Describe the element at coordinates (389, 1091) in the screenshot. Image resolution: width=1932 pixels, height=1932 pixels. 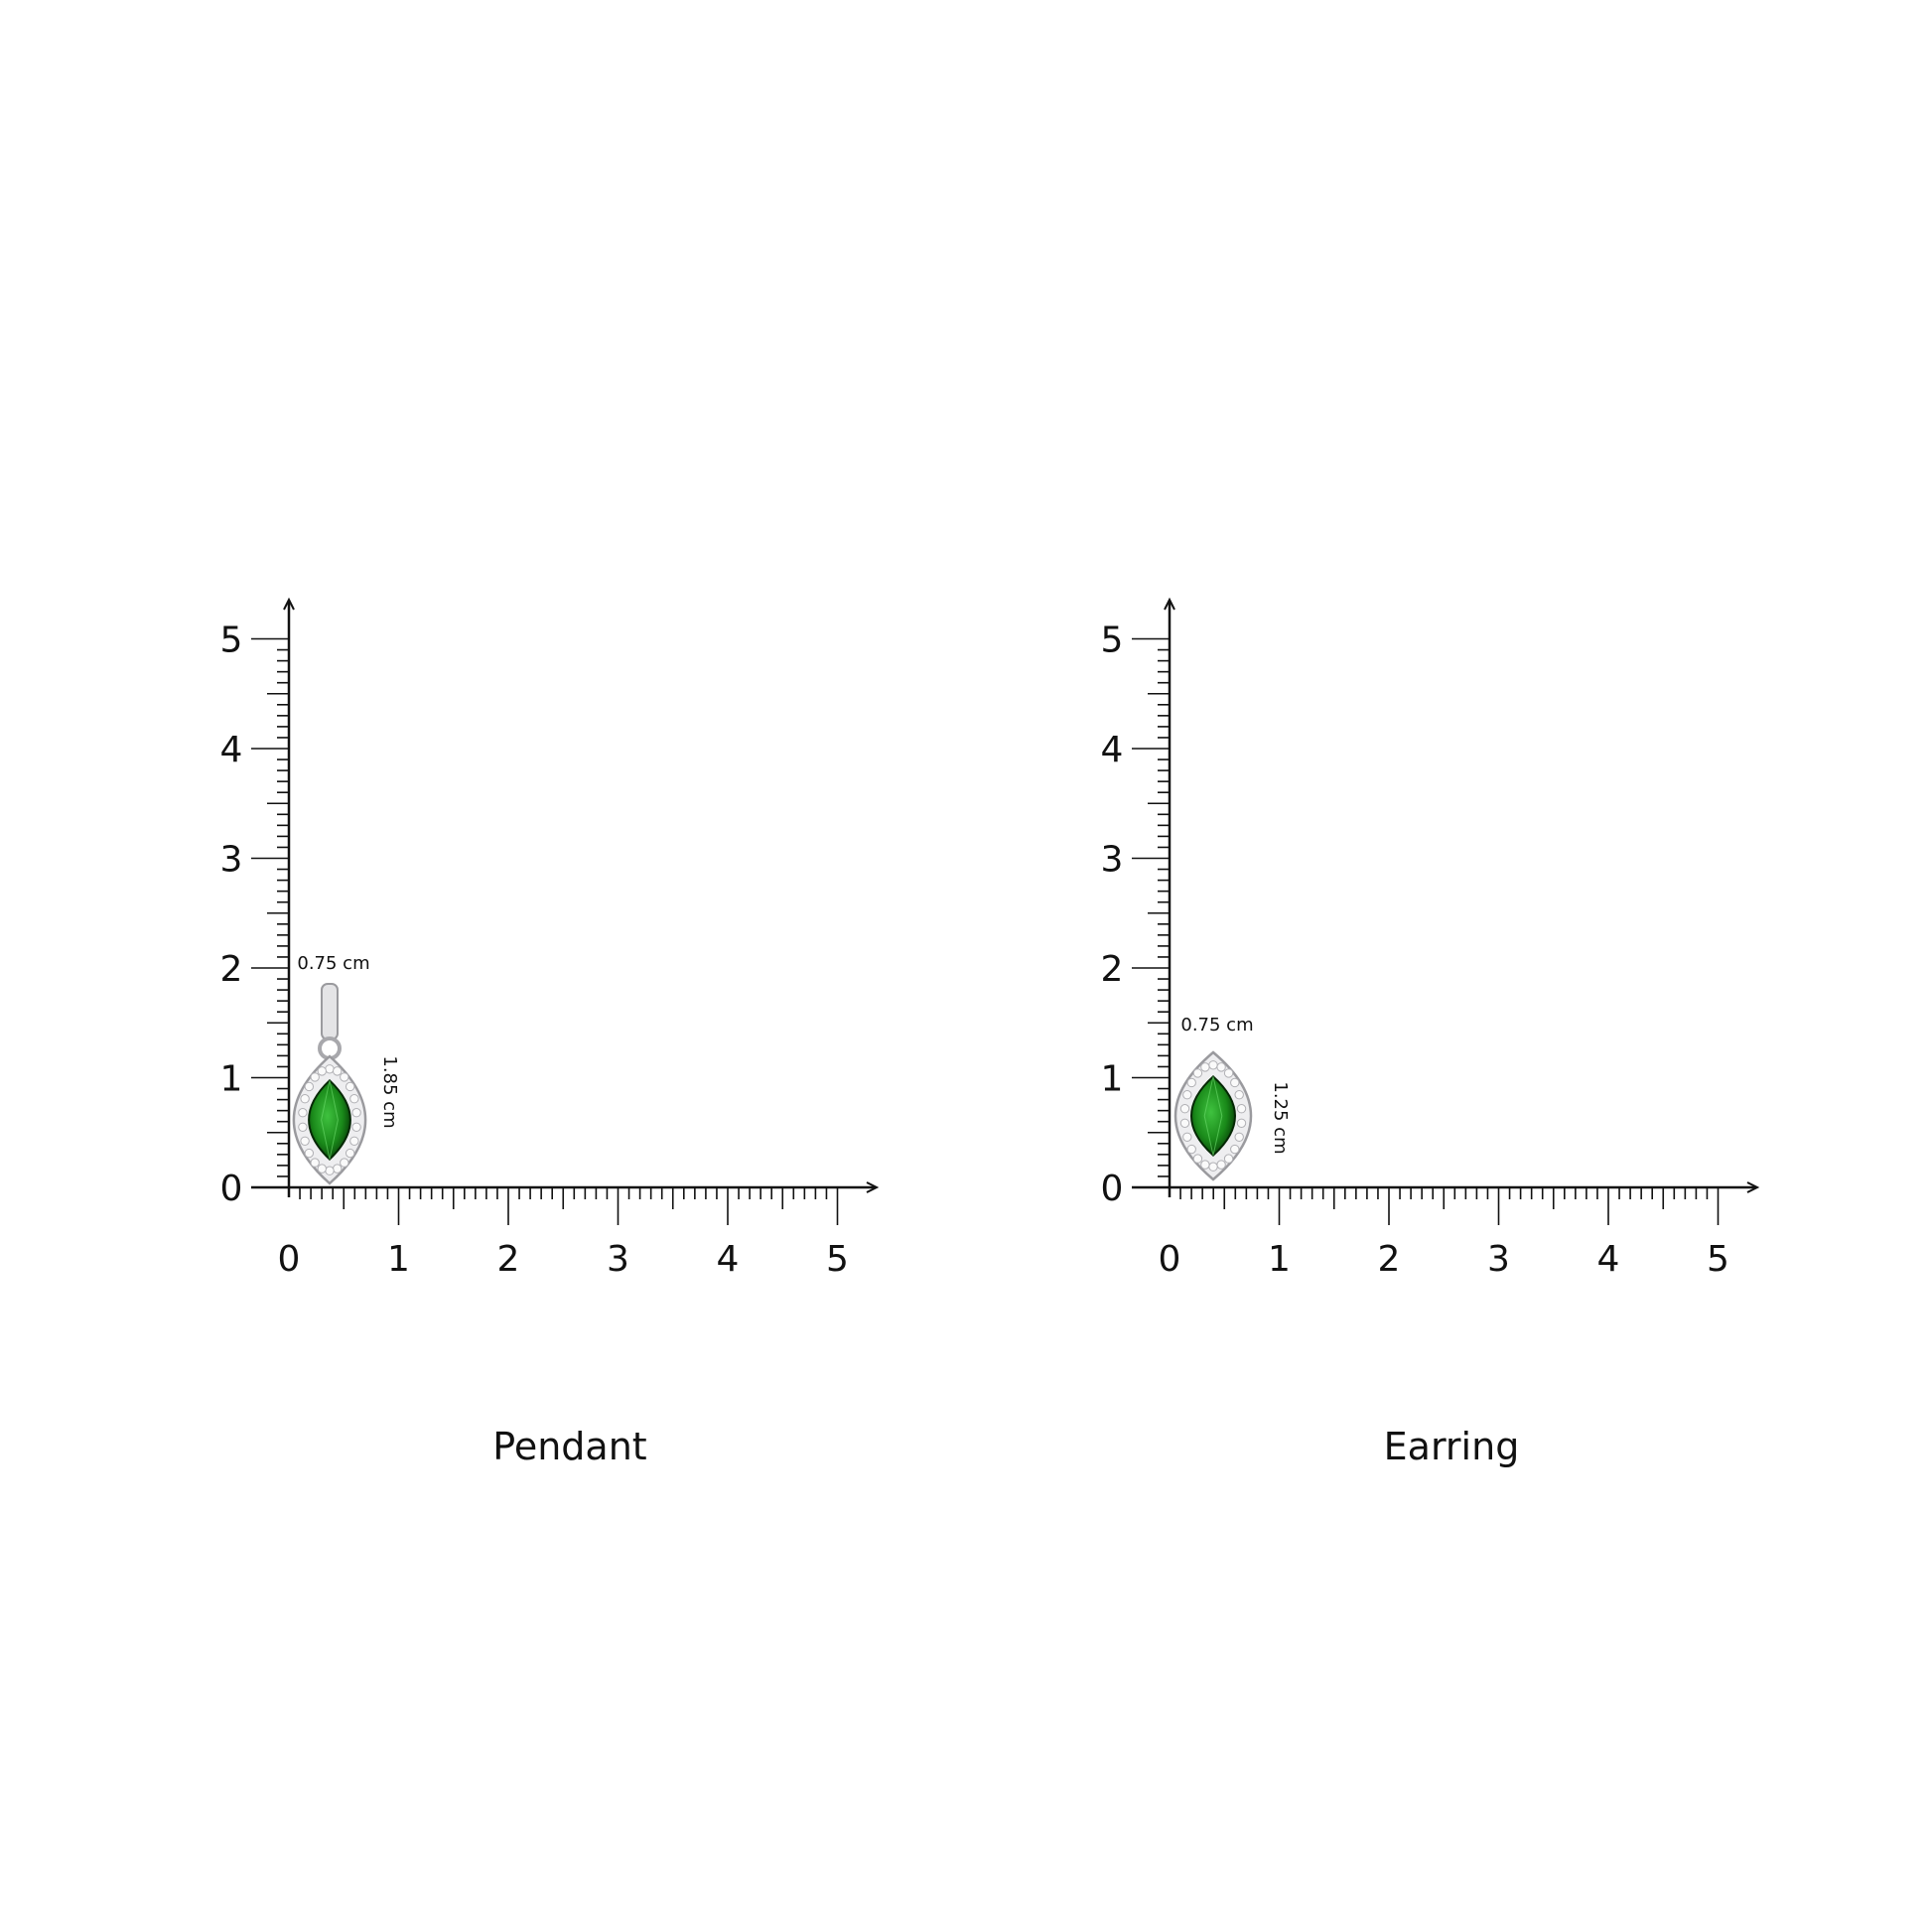
I see `height-label: 1.85 cm` at that location.